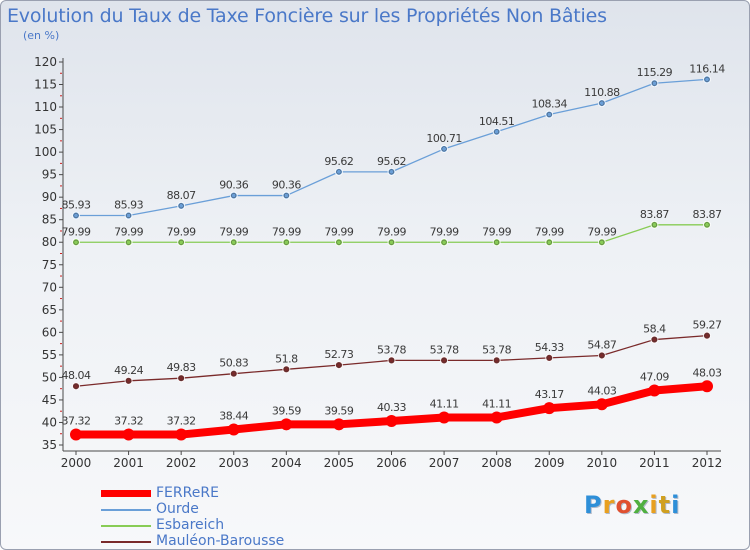 The width and height of the screenshot is (750, 550). I want to click on proxiti-logo: Proxiti, so click(632, 505).